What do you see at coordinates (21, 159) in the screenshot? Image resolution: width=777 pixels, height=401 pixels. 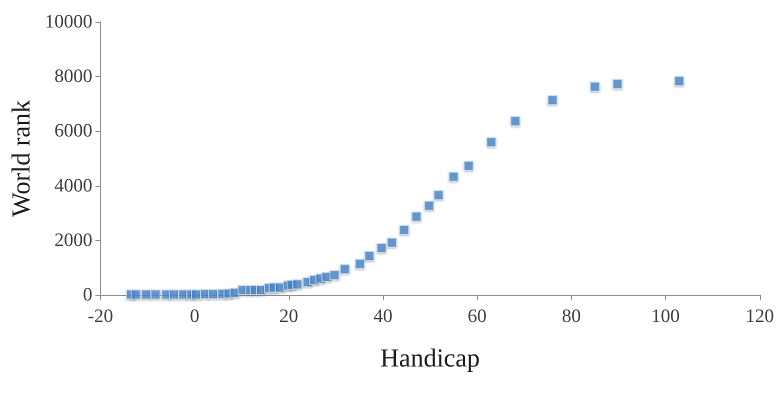 I see `y-axis-title: World rank` at bounding box center [21, 159].